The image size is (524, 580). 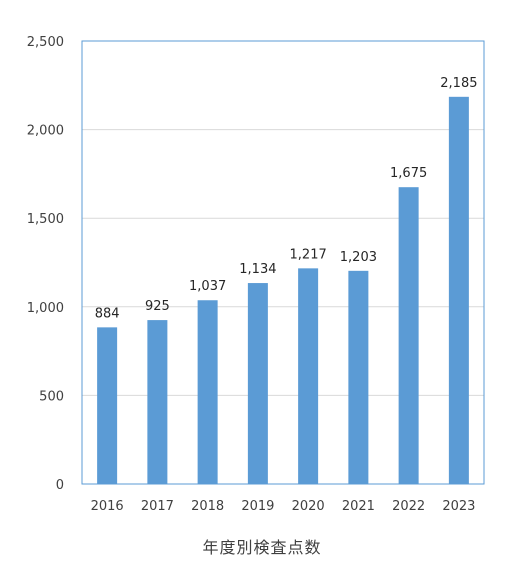 What do you see at coordinates (458, 83) in the screenshot?
I see `data-label: 2,185` at bounding box center [458, 83].